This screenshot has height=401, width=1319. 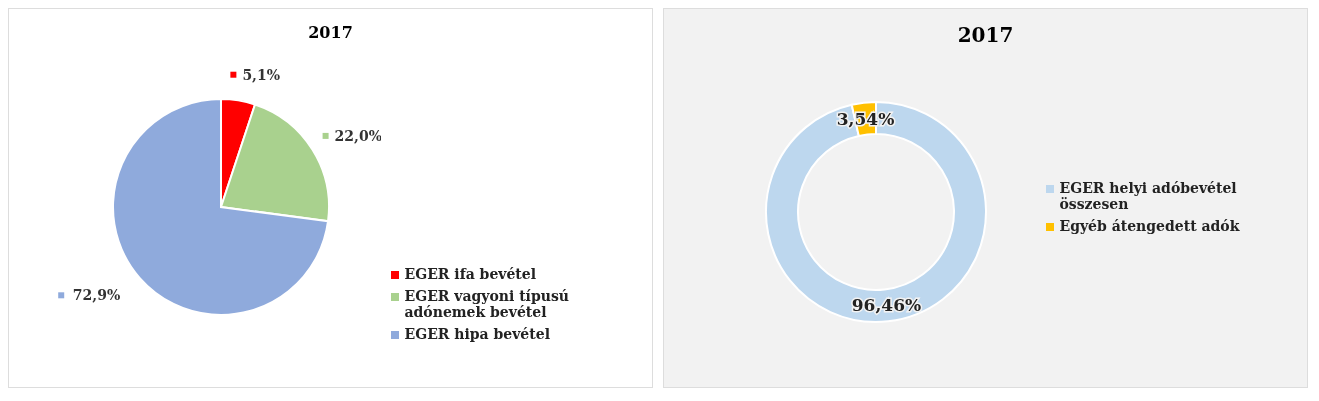 I want to click on donut-slice, so click(x=875, y=212).